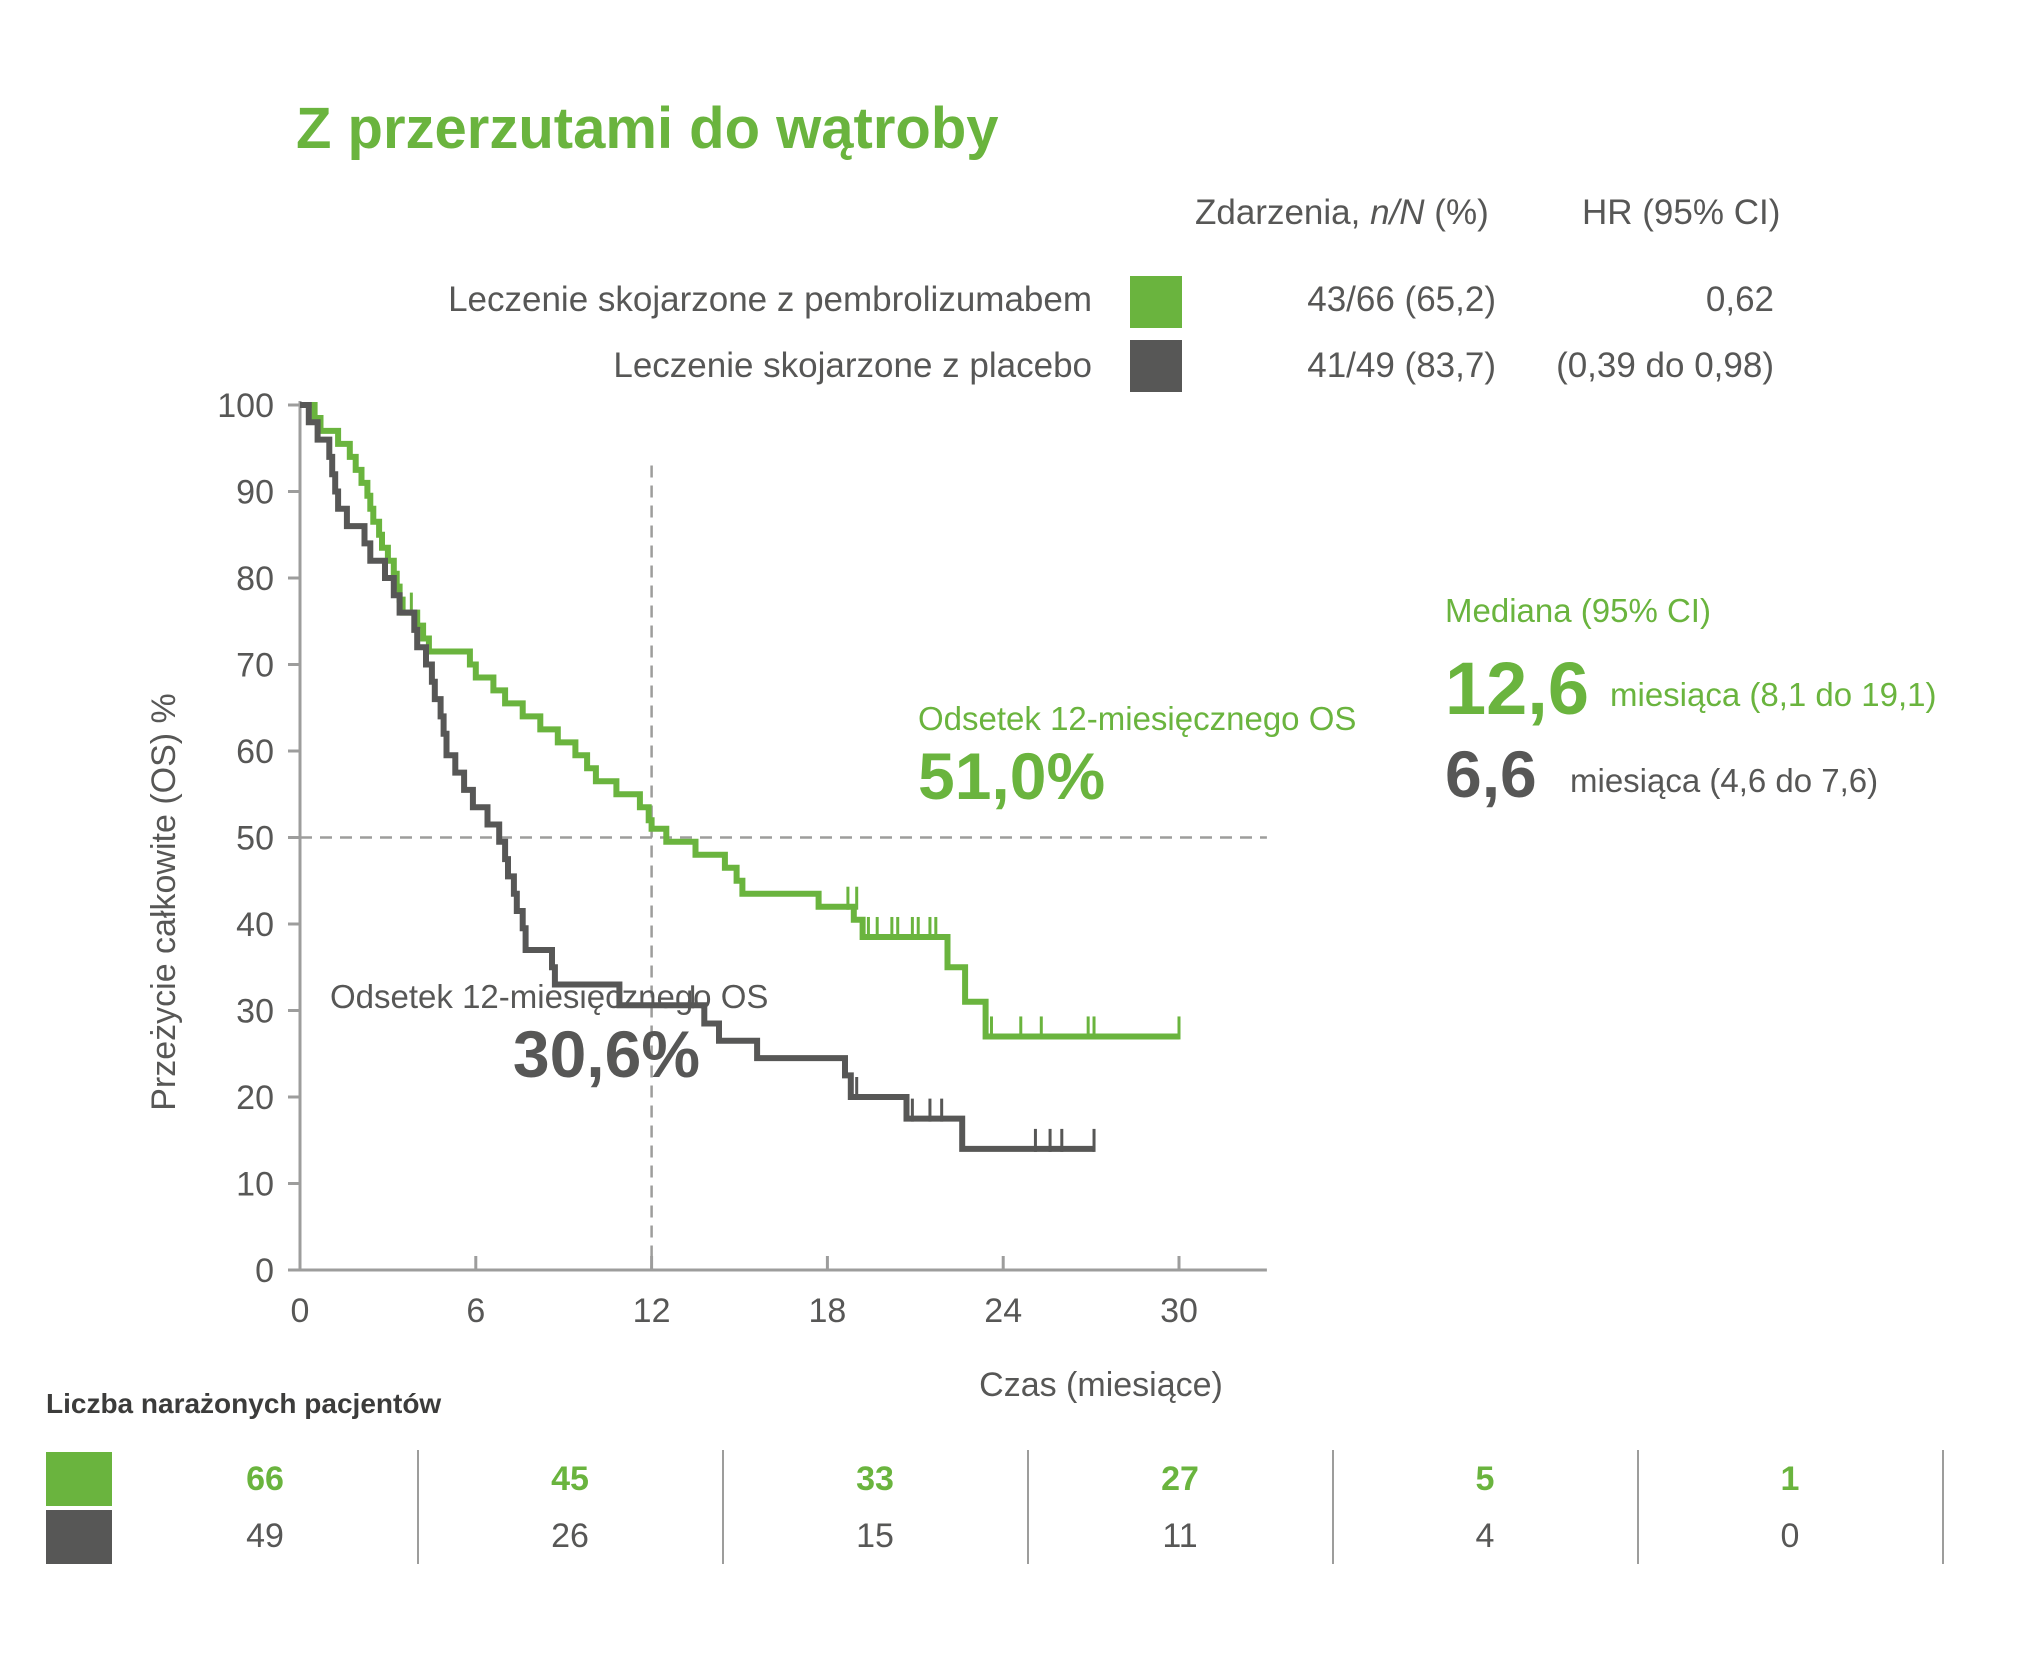 Image resolution: width=2028 pixels, height=1660 pixels. What do you see at coordinates (1156, 302) in the screenshot?
I see `legend-swatch-pembrolizumab` at bounding box center [1156, 302].